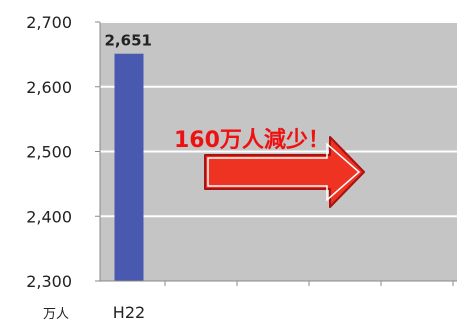 The height and width of the screenshot is (325, 457). I want to click on y-tick-label: 2,400, so click(49, 216).